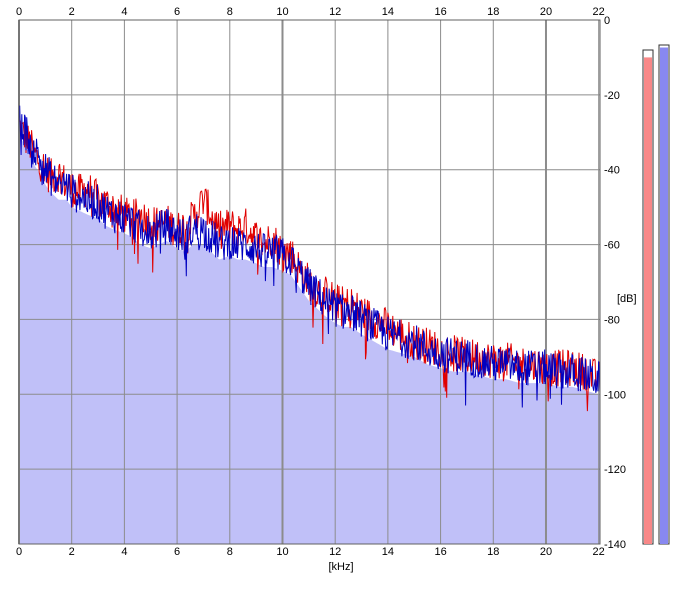 This screenshot has width=683, height=589. I want to click on x-tick-label-bottom-7: 14, so click(388, 552).